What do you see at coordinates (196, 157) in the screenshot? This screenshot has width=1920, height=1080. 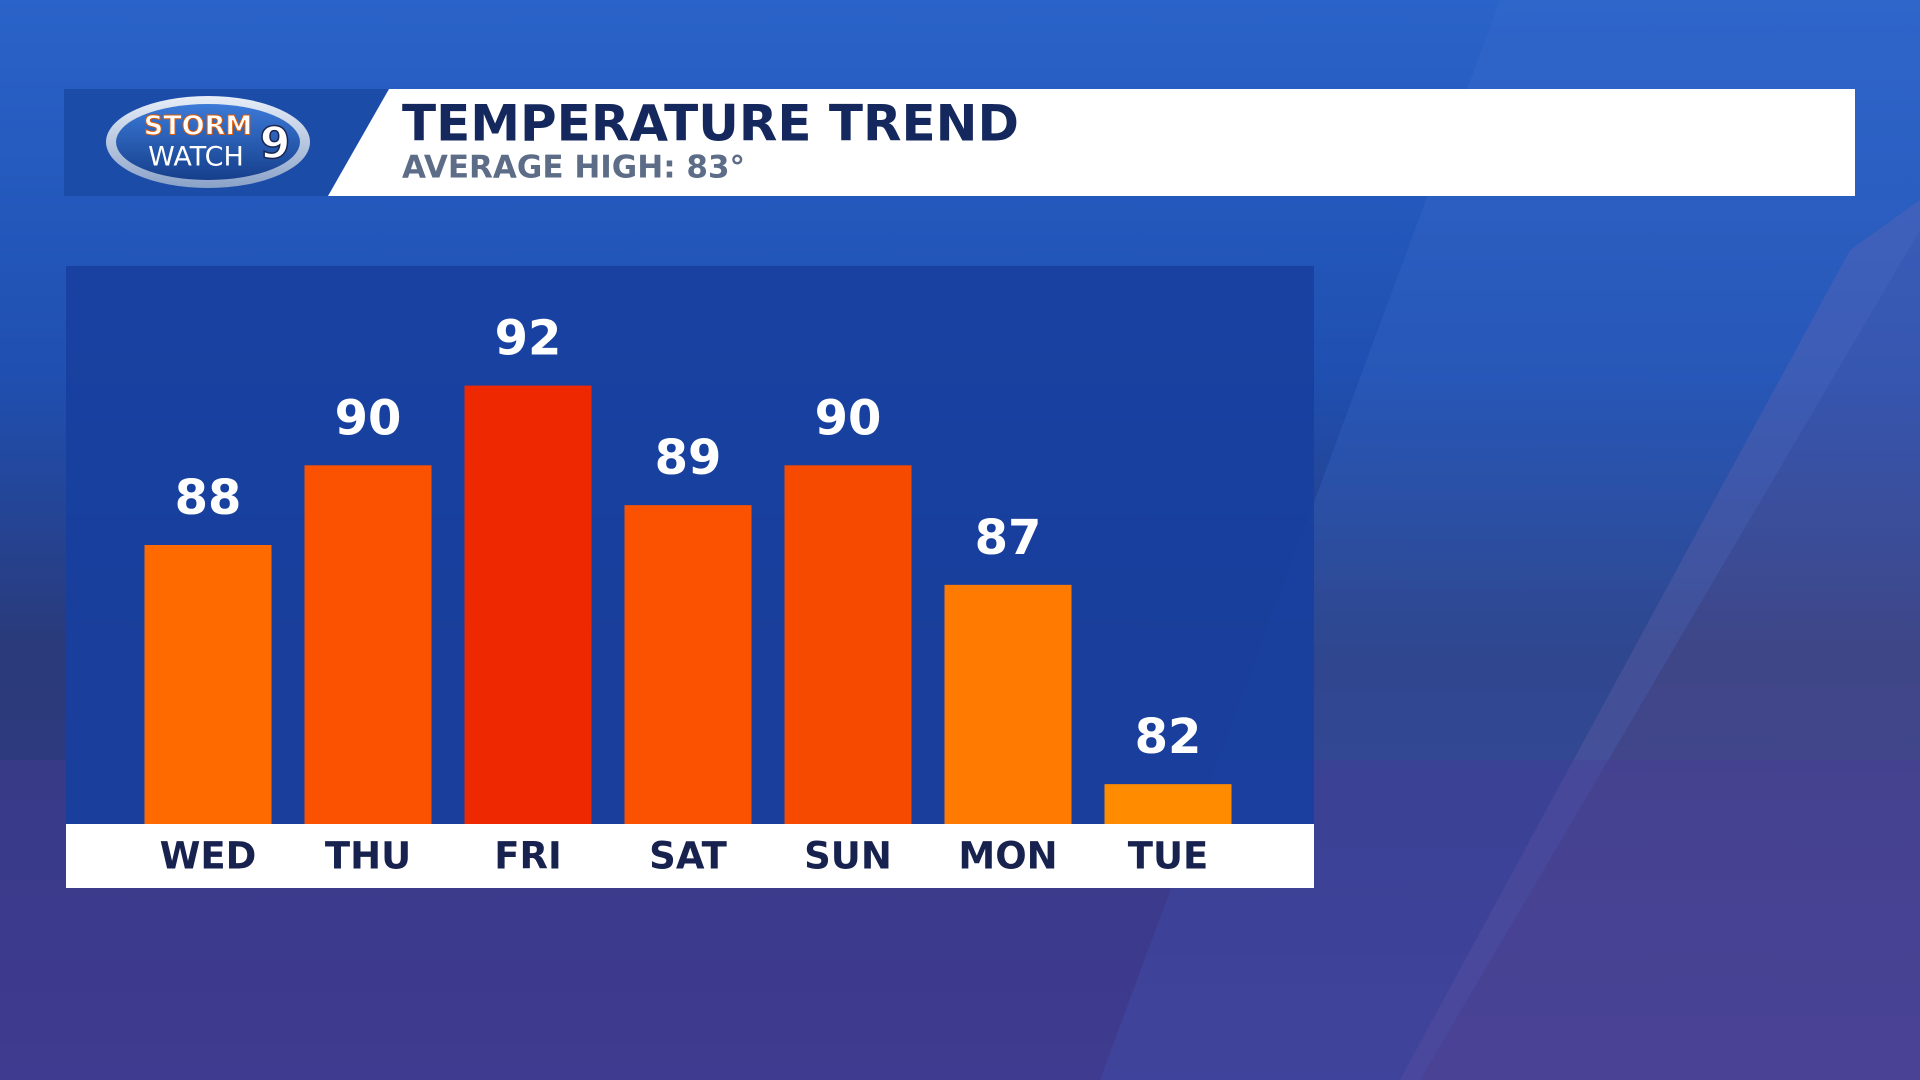 I see `logo-text: WATCH` at bounding box center [196, 157].